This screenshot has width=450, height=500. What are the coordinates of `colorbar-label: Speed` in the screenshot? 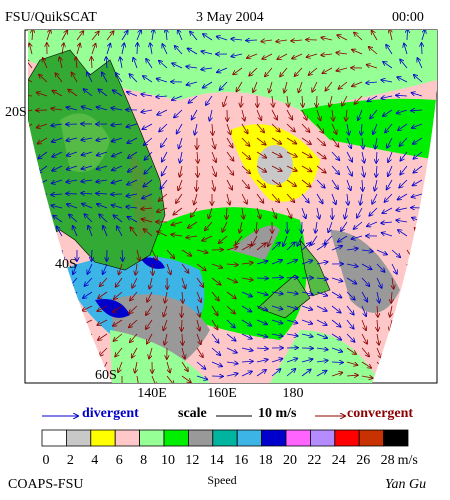 It's located at (221, 480).